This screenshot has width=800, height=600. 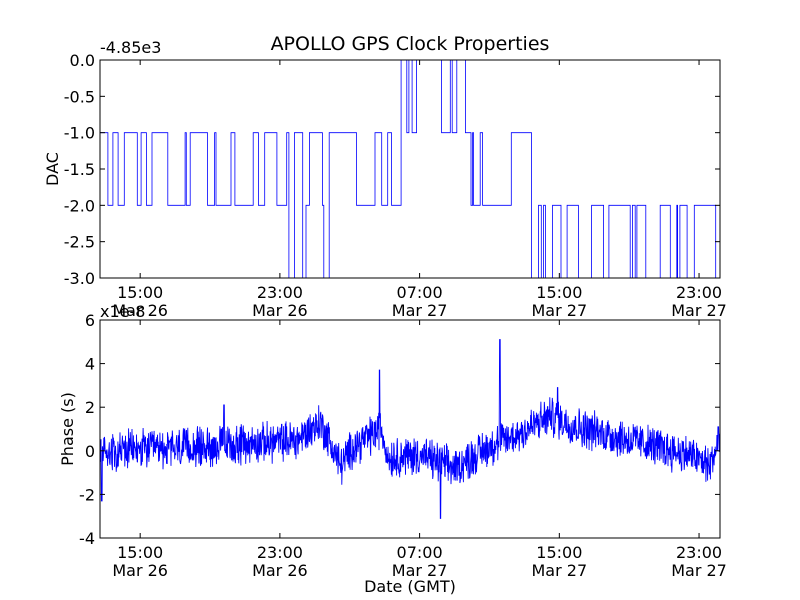 What do you see at coordinates (410, 586) in the screenshot?
I see `phase-xlabel: Date (GMT)` at bounding box center [410, 586].